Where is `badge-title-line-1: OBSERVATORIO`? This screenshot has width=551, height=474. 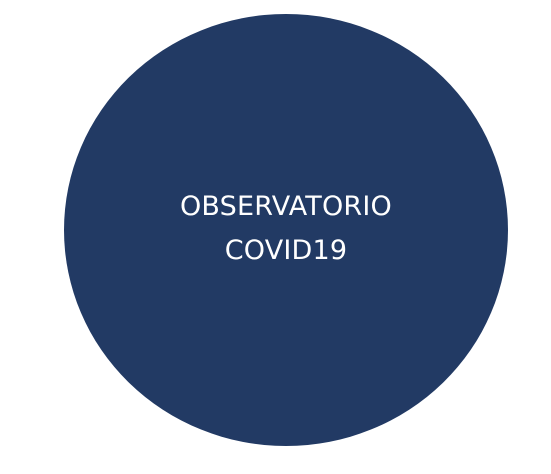 badge-title-line-1: OBSERVATORIO is located at coordinates (286, 206).